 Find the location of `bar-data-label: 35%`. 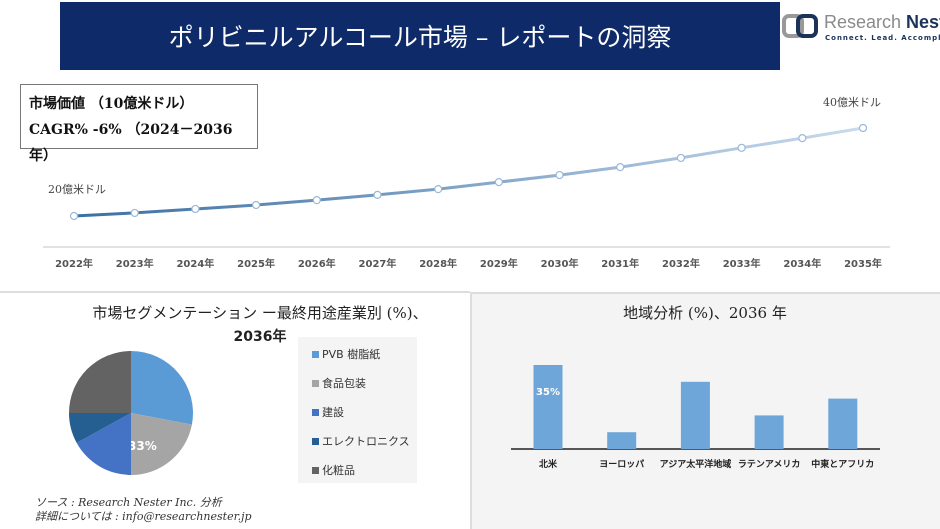

bar-data-label: 35% is located at coordinates (548, 392).